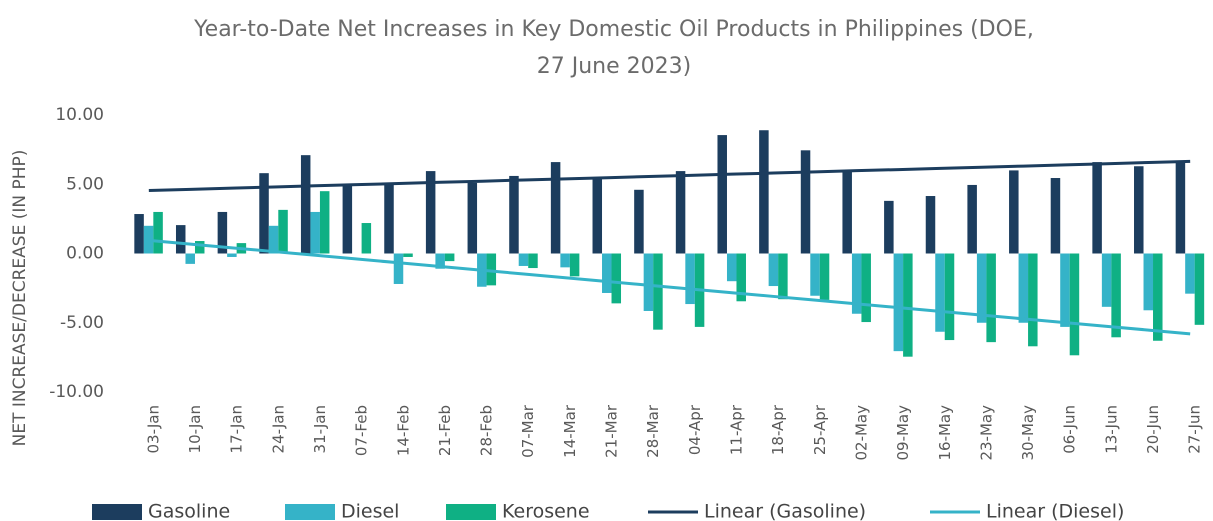 This screenshot has height=521, width=1213. What do you see at coordinates (778, 429) in the screenshot?
I see `x-tick-label: 18-Apr` at bounding box center [778, 429].